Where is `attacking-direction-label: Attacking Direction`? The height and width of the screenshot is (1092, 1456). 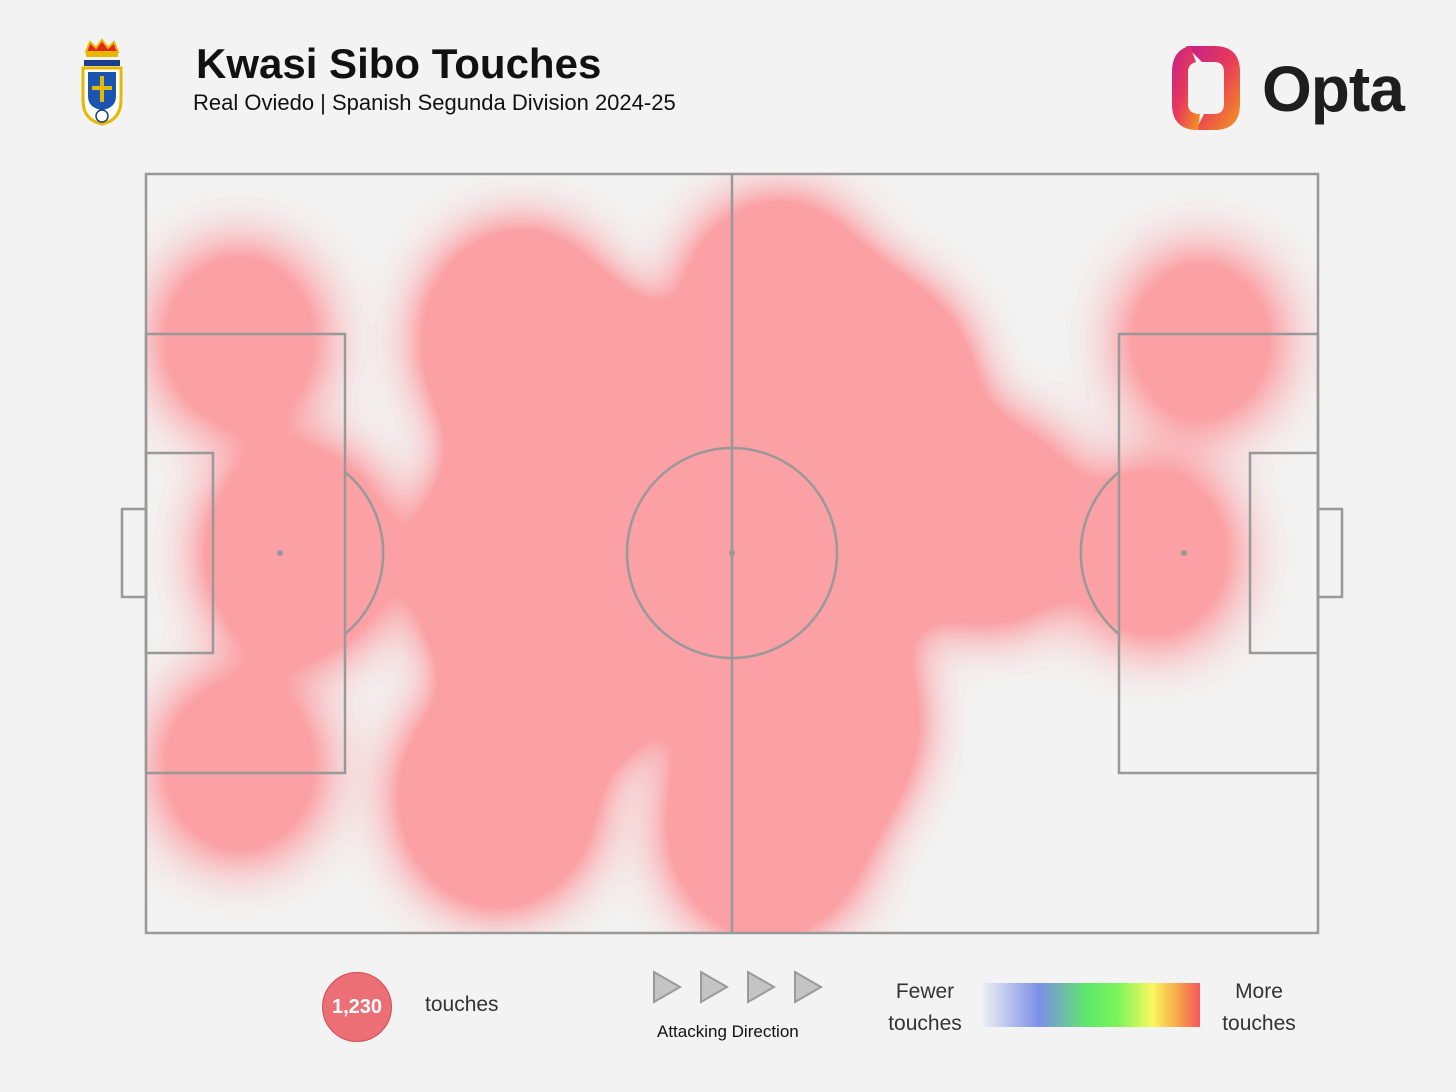 attacking-direction-label: Attacking Direction is located at coordinates (728, 1031).